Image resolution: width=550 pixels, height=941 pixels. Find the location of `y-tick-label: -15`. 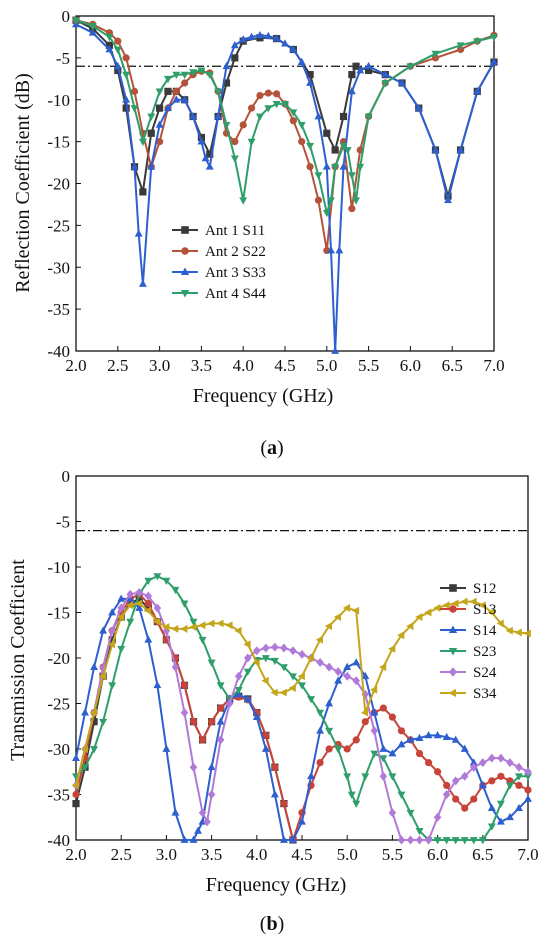

y-tick-label: -15 is located at coordinates (58, 142).